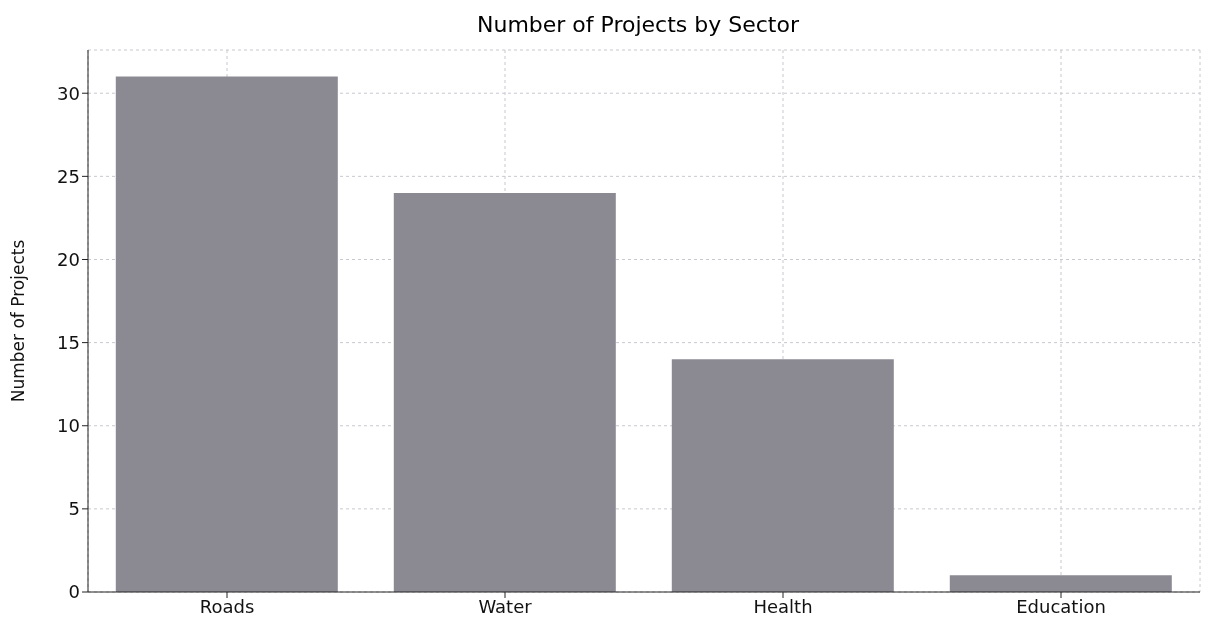 This screenshot has width=1209, height=640. What do you see at coordinates (68, 342) in the screenshot?
I see `y-tick-label: 15` at bounding box center [68, 342].